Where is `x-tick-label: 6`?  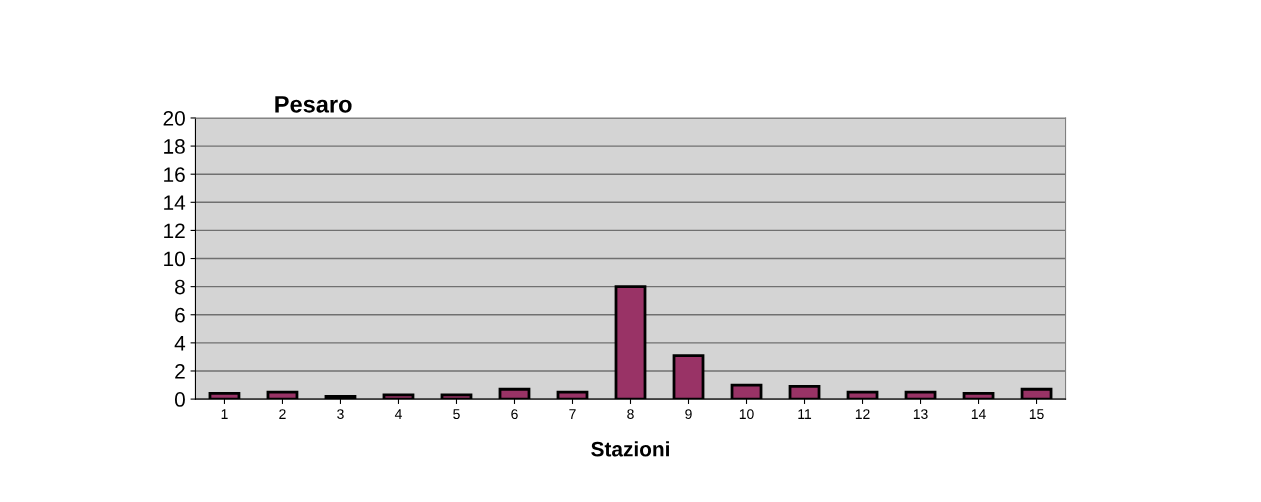
x-tick-label: 6 is located at coordinates (514, 414).